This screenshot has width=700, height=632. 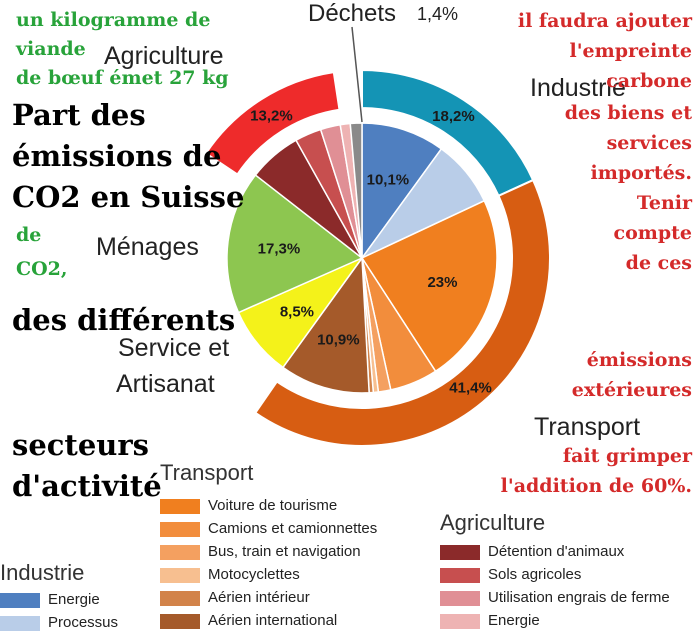 What do you see at coordinates (556, 551) in the screenshot?
I see `legend-label-detention-d-animaux: Détention d'animaux` at bounding box center [556, 551].